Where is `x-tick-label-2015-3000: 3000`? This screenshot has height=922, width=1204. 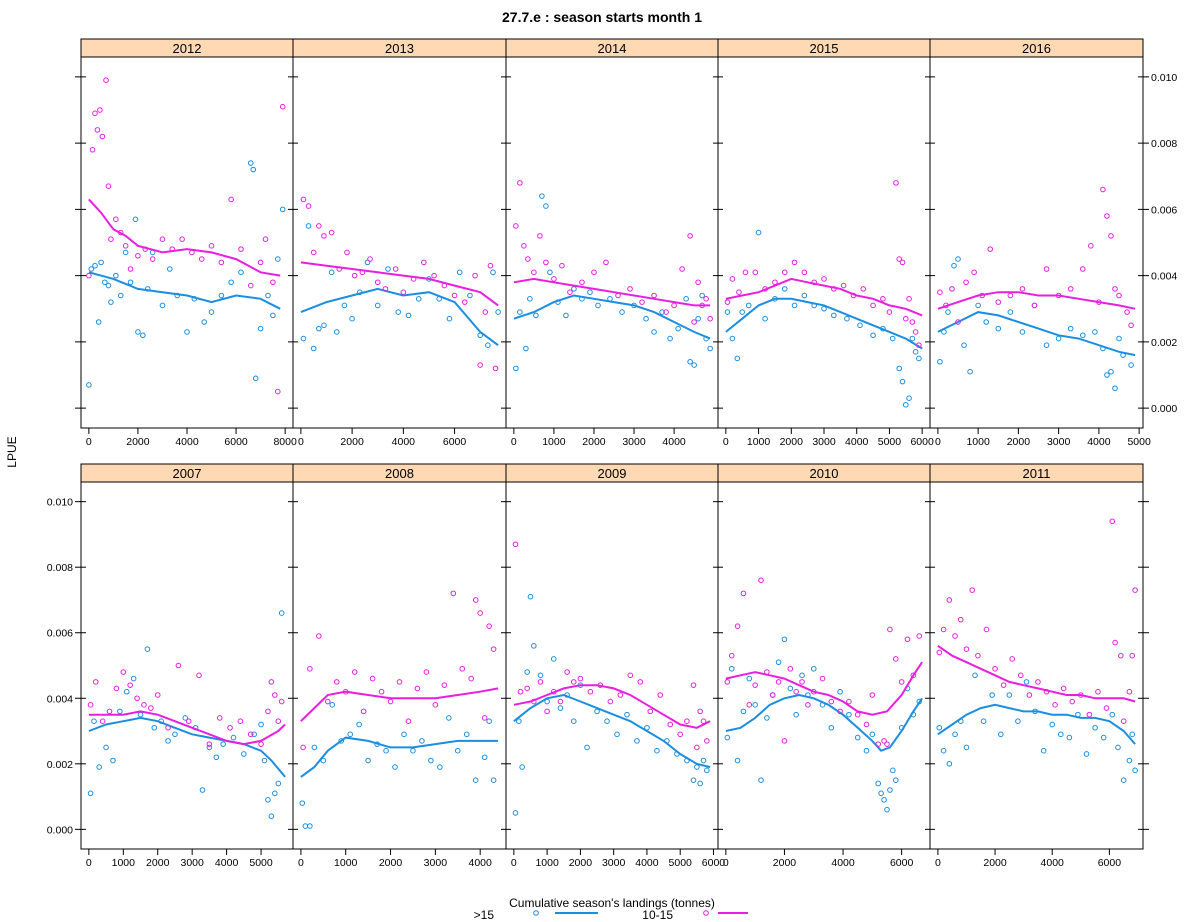
x-tick-label-2015-3000: 3000 is located at coordinates (824, 442).